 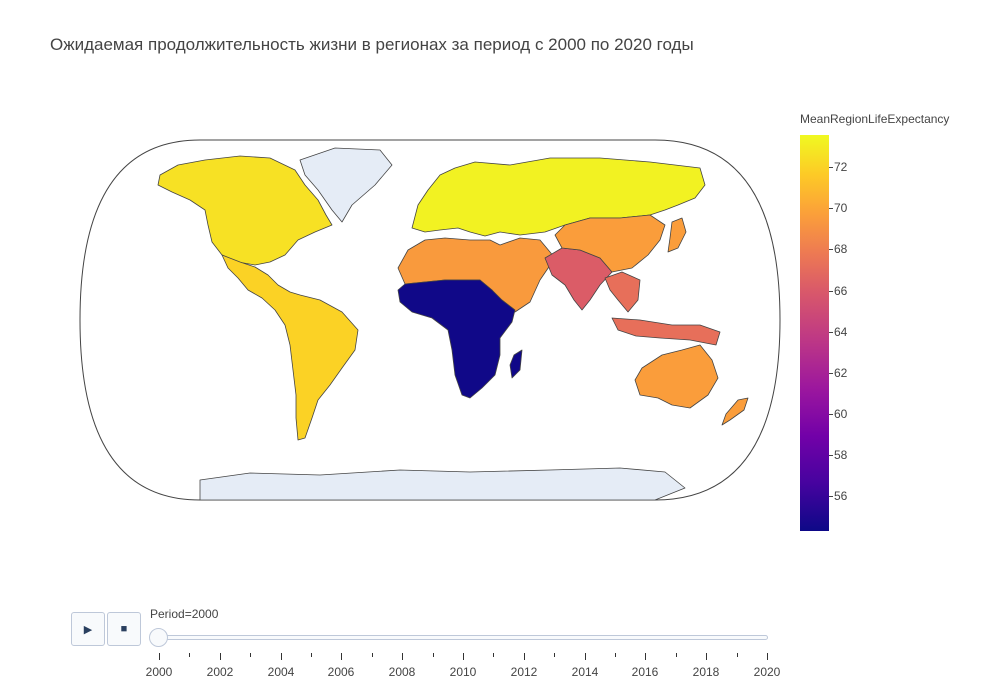 What do you see at coordinates (666, 331) in the screenshot?
I see `region-indonesia` at bounding box center [666, 331].